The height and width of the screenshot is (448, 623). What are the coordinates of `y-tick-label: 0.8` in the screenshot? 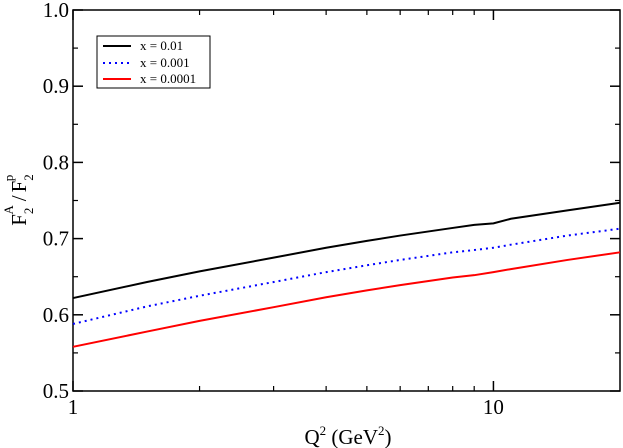 It's located at (56, 162).